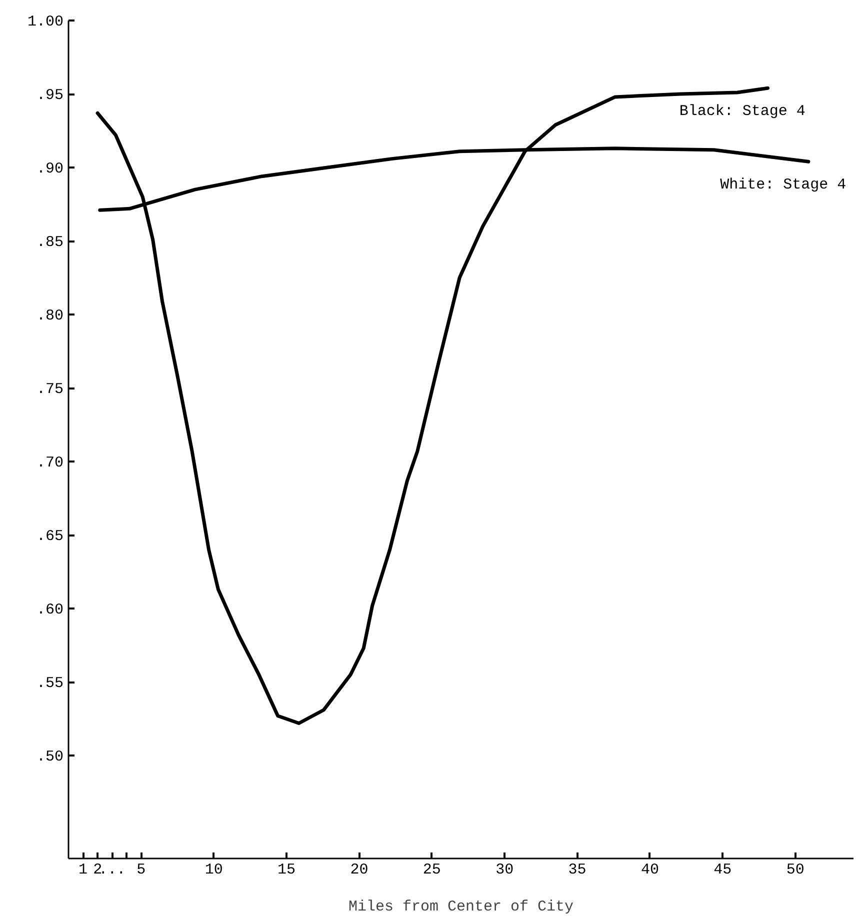 Image resolution: width=857 pixels, height=918 pixels. I want to click on x-tick-label: 20, so click(359, 870).